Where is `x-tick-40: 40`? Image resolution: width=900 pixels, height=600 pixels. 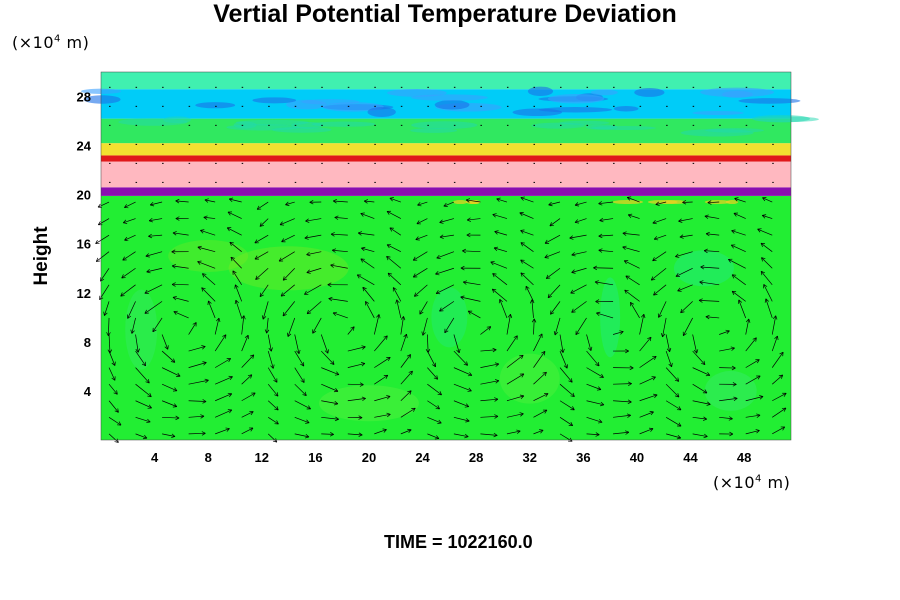
x-tick-40: 40 is located at coordinates (637, 457).